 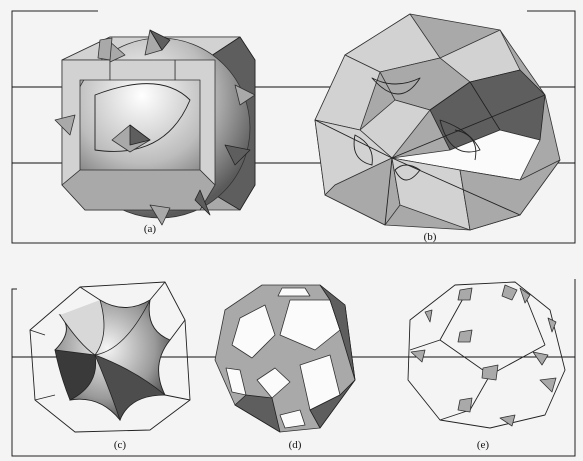 What do you see at coordinates (483, 445) in the screenshot?
I see `caption-e: (e)` at bounding box center [483, 445].